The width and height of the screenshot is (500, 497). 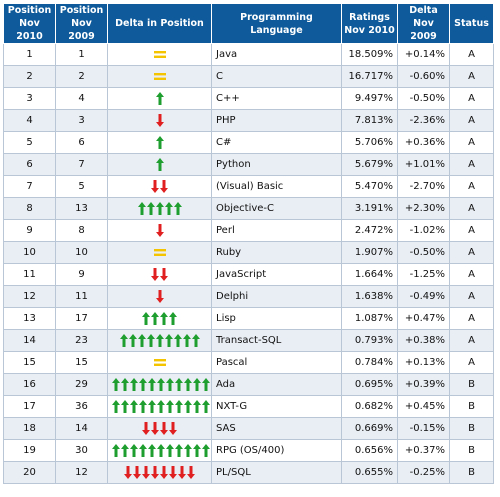 I want to click on table-row: 5 6 C# 5.706% +0.36% A, so click(x=248, y=142).